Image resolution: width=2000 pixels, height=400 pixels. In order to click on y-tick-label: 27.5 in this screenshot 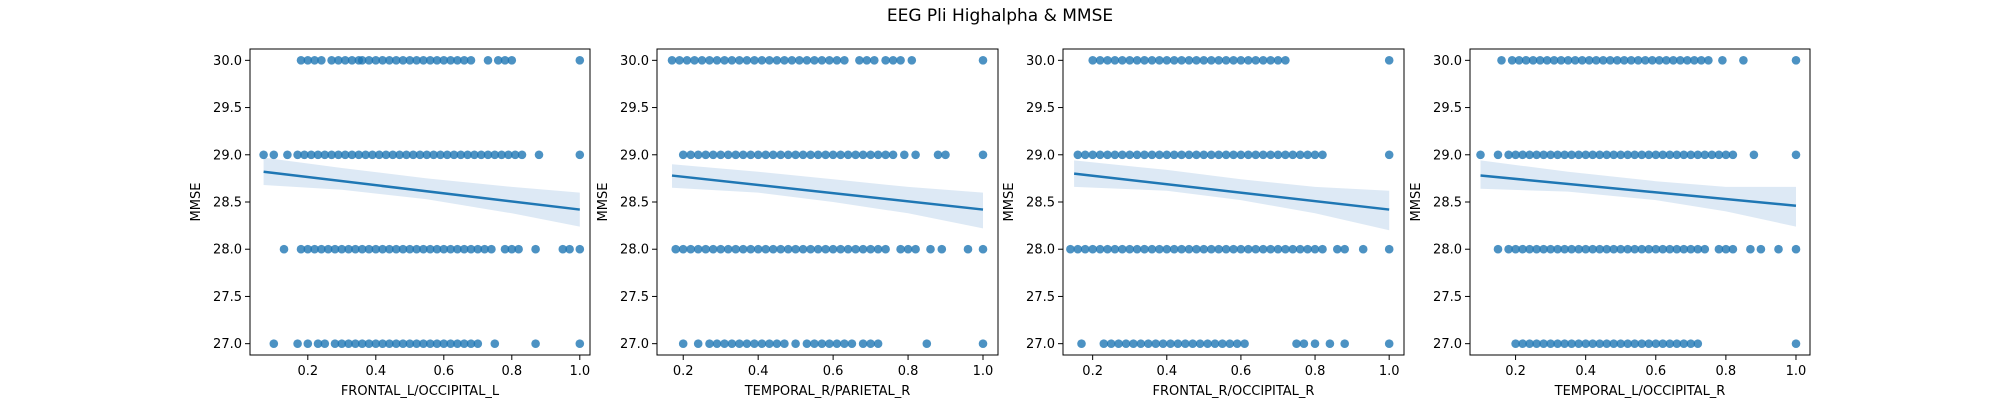, I will do `click(227, 297)`.